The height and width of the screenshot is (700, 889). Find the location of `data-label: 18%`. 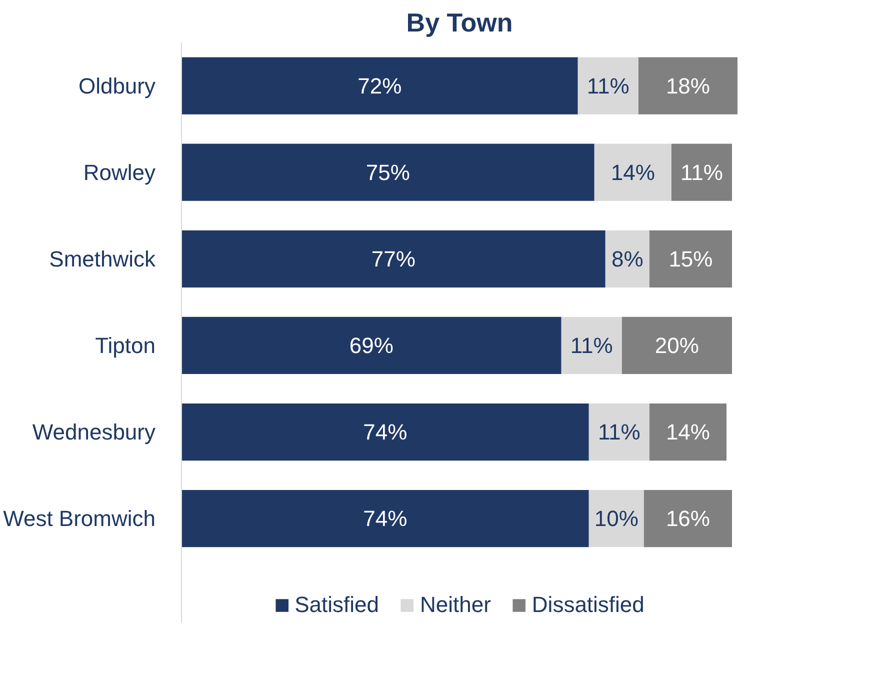

data-label: 18% is located at coordinates (688, 85).